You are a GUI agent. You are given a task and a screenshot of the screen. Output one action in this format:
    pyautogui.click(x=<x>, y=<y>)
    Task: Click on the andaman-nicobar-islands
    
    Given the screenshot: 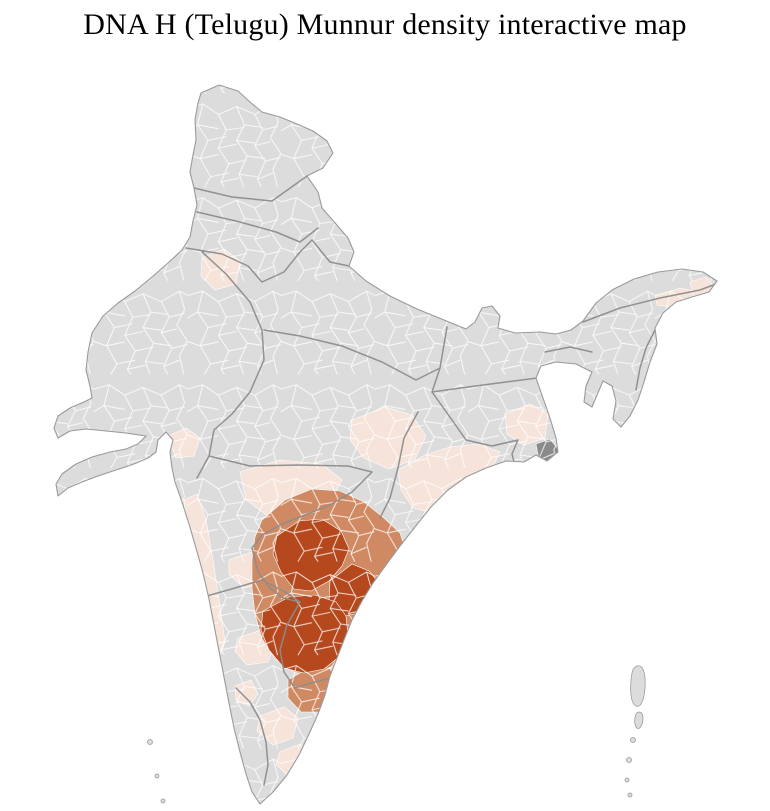 What is the action you would take?
    pyautogui.click(x=635, y=731)
    